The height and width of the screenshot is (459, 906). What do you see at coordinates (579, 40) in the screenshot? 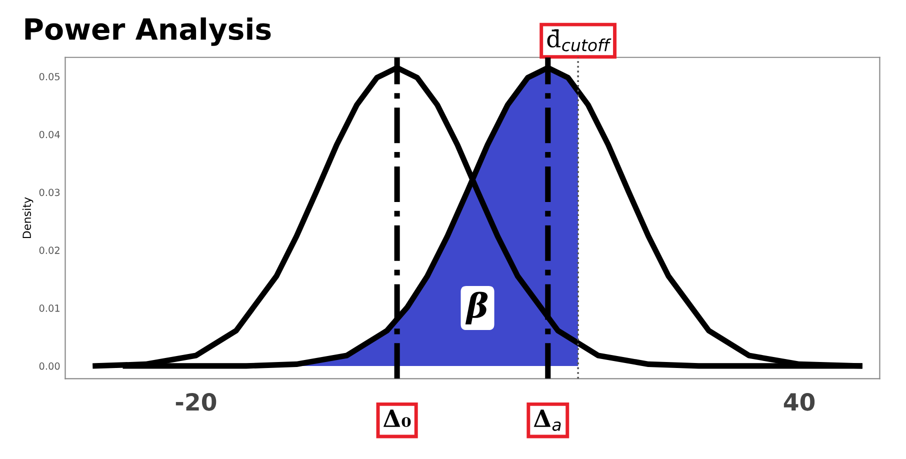
I see `ref-line-label: d̄$_{cutoff}$` at bounding box center [579, 40].